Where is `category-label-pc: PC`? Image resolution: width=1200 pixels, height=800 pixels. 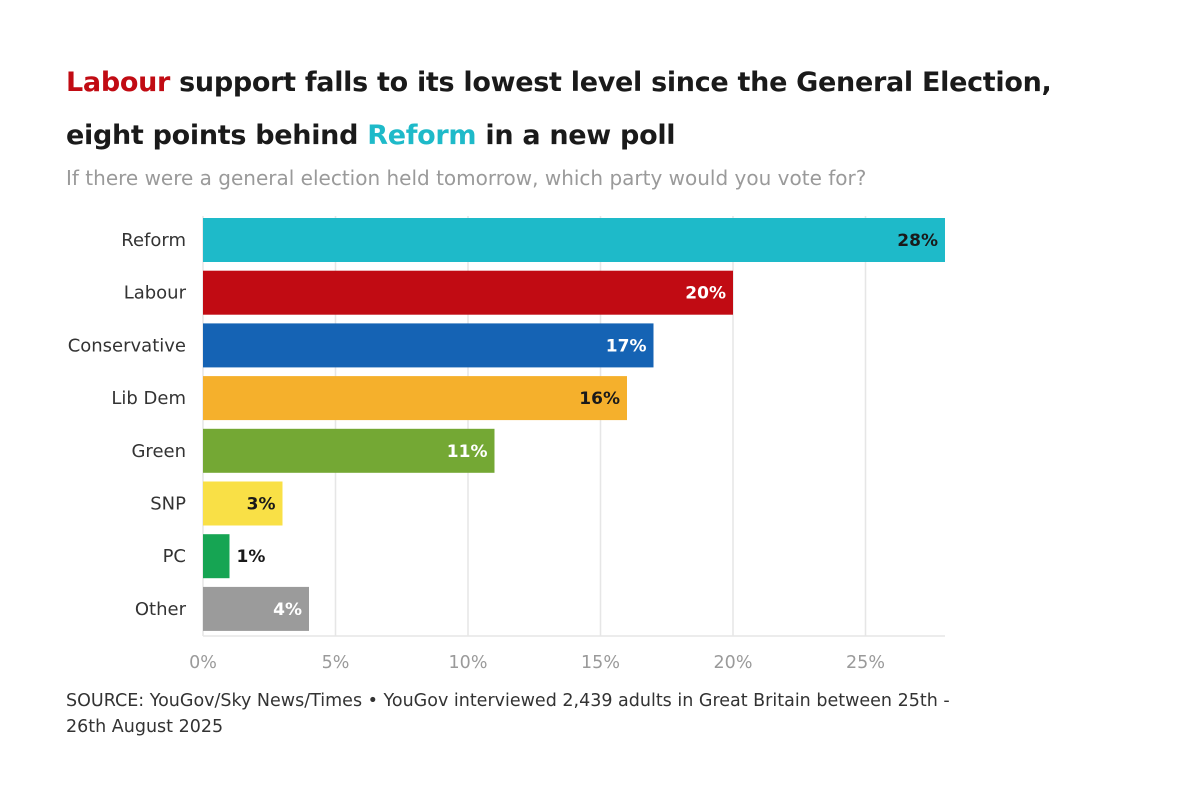 category-label-pc: PC is located at coordinates (174, 556).